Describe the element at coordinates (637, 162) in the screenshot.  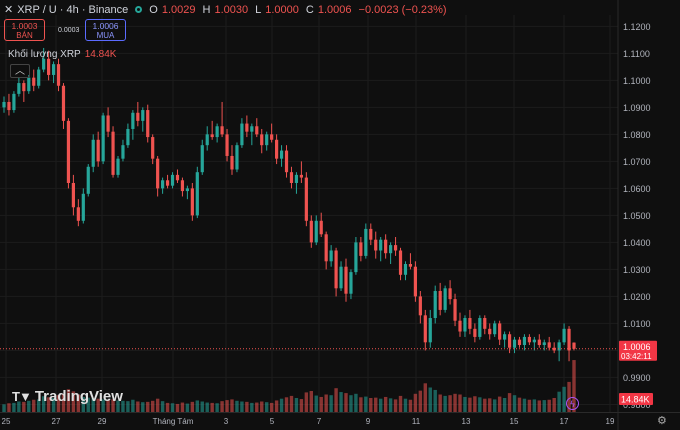
I see `y-tick-label: 1.0700` at that location.